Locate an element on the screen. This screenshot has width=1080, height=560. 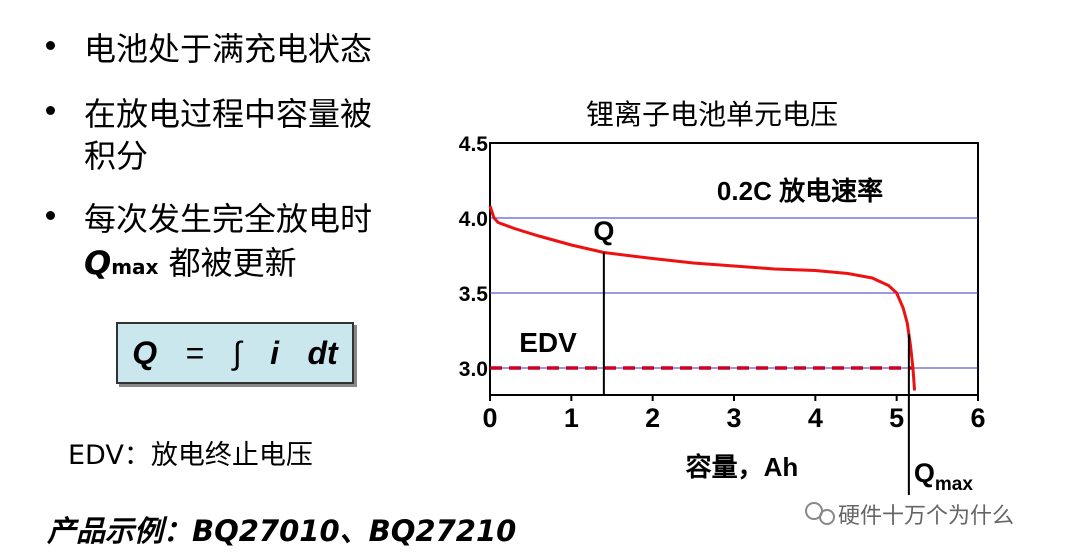
marker-label: Qmax is located at coordinates (943, 476).